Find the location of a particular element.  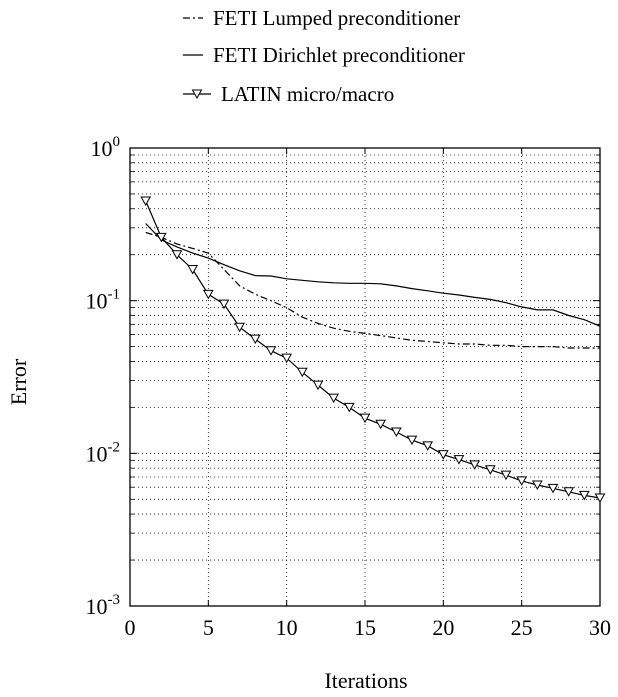

legend-item-lumped: FETI Lumped preconditioner is located at coordinates (321, 18).